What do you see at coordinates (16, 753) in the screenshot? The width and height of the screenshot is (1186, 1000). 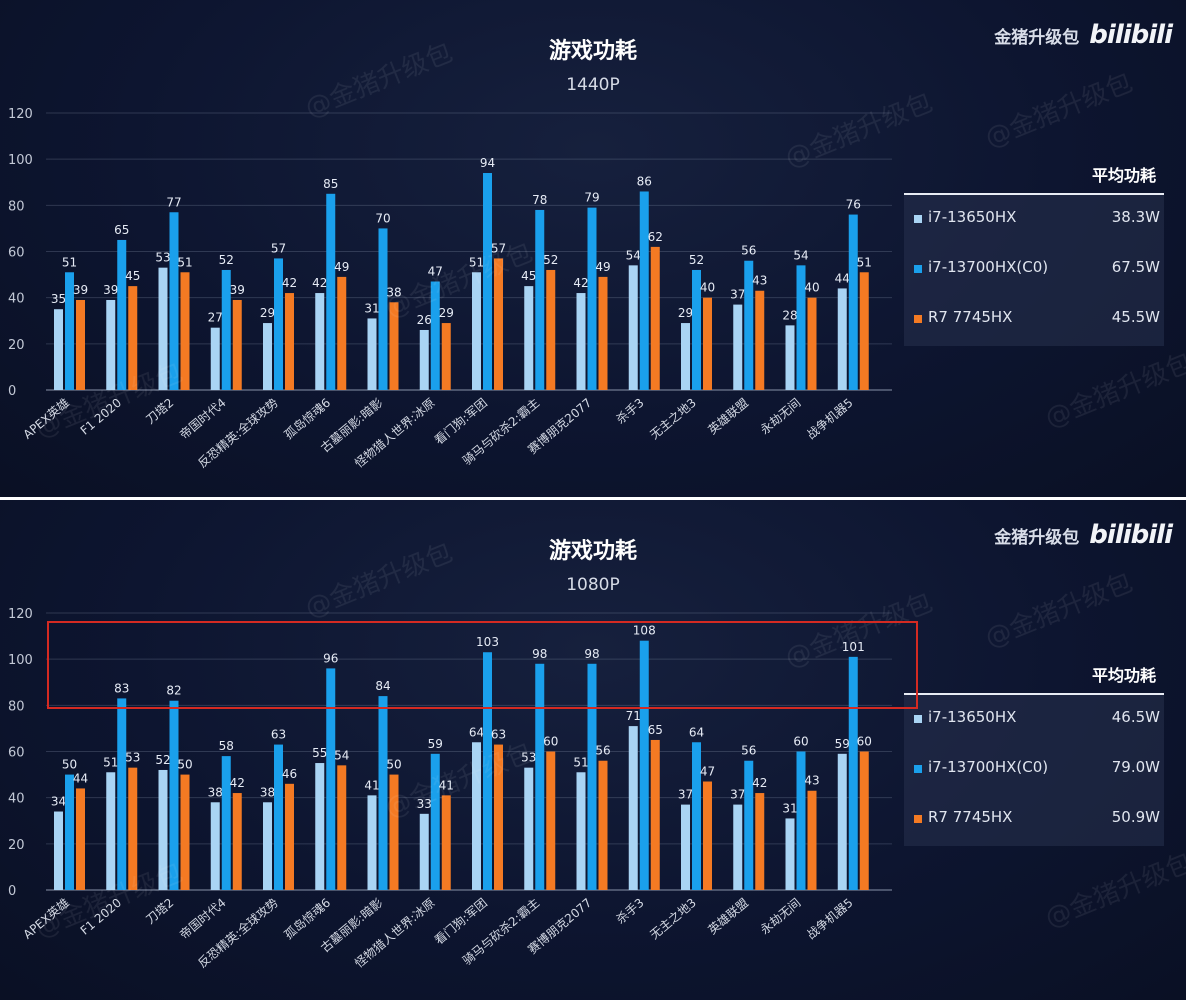 I see `y-tick-label: 60` at bounding box center [16, 753].